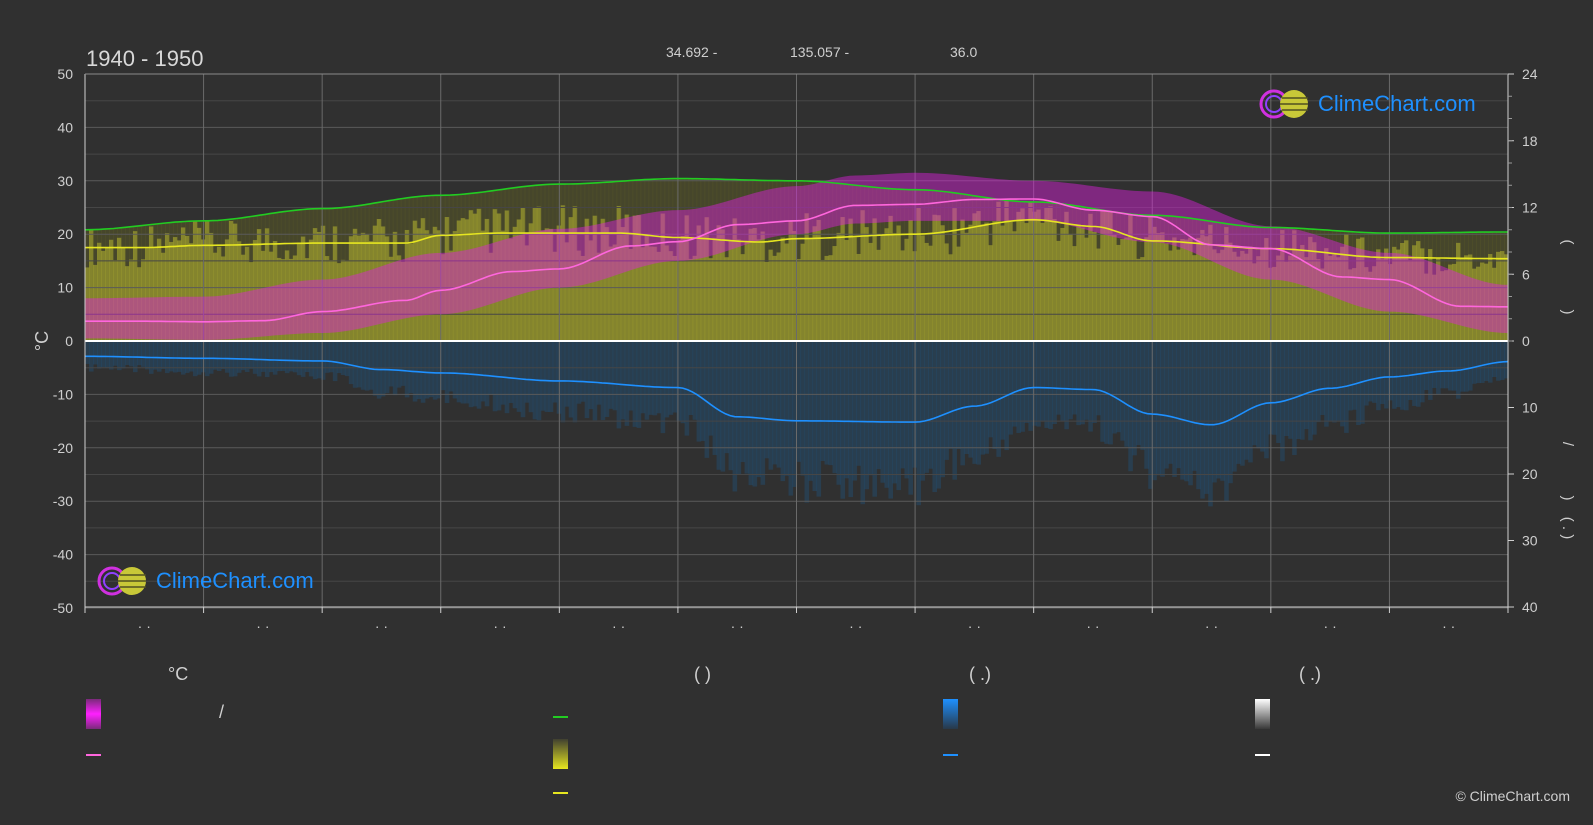 The width and height of the screenshot is (1593, 825). I want to click on right-tick-label-hours: 6, so click(1526, 274).